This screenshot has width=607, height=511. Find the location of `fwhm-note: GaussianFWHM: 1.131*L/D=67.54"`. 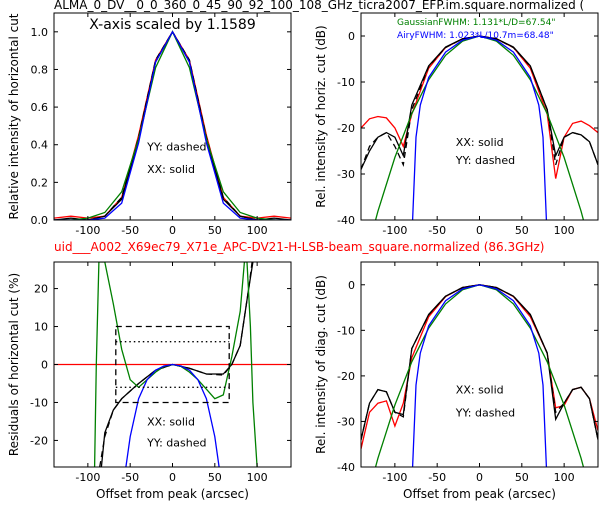

fwhm-note: GaussianFWHM: 1.131*L/D=67.54" is located at coordinates (476, 23).